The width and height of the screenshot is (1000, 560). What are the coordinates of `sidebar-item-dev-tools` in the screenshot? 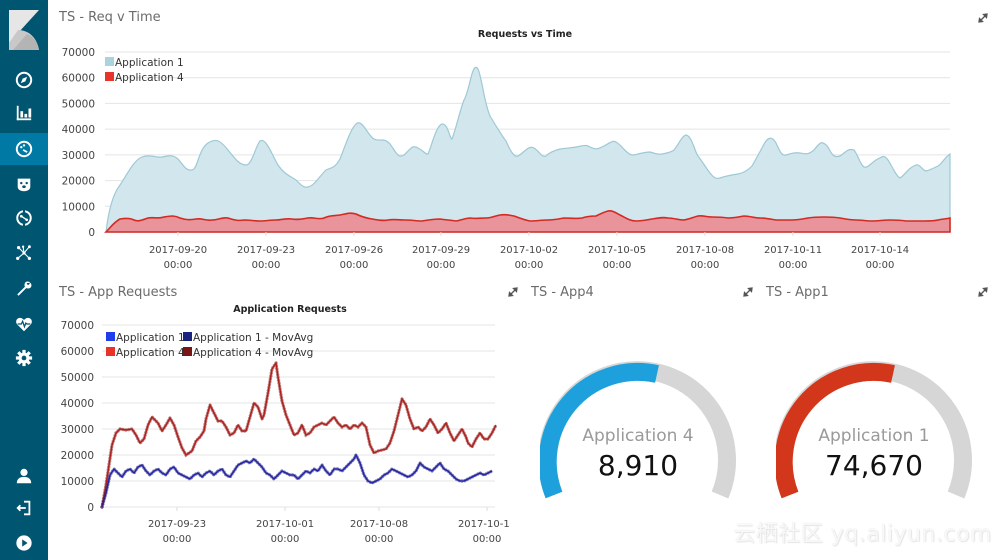 It's located at (24, 289).